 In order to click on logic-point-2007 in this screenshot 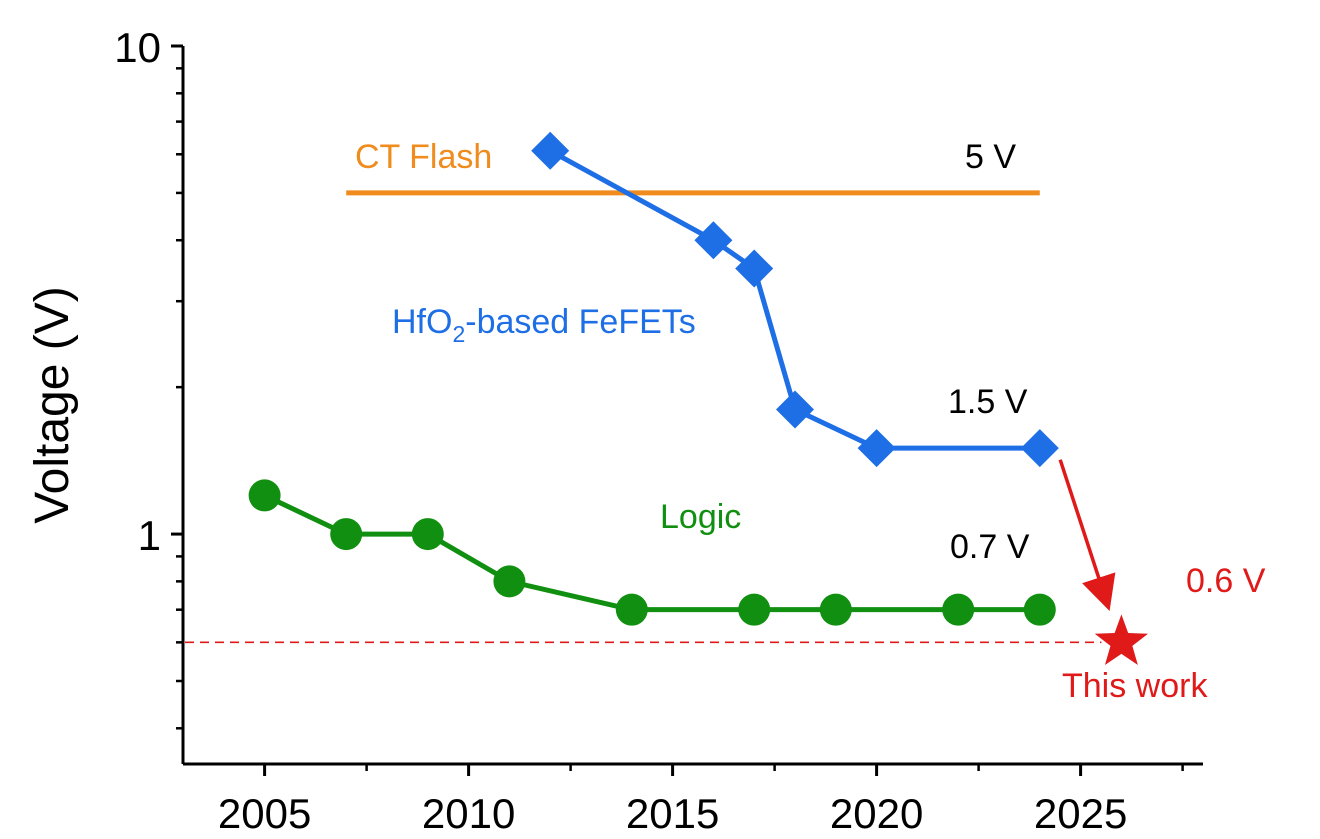, I will do `click(346, 534)`.